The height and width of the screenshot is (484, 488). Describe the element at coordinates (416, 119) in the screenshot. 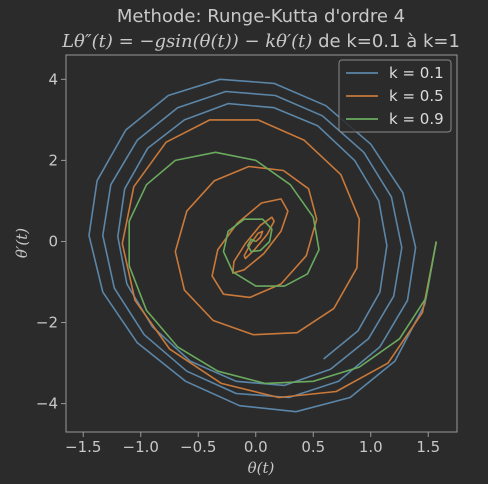

I see `legend-label: k = 0.9` at that location.